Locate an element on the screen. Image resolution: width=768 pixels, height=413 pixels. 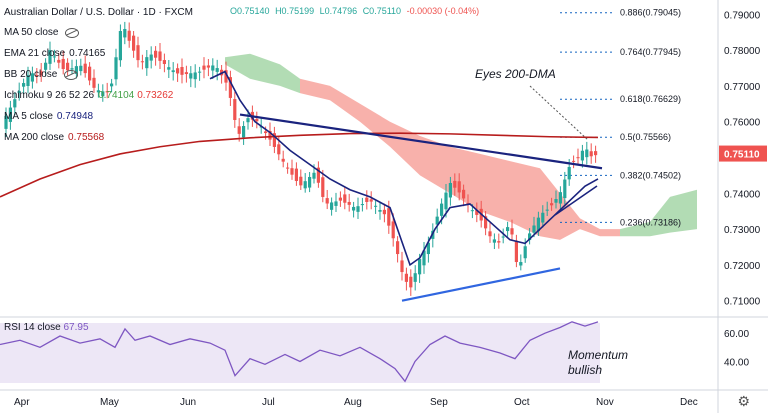
fib-level-label: 0.764(0.77945) is located at coordinates (650, 52).